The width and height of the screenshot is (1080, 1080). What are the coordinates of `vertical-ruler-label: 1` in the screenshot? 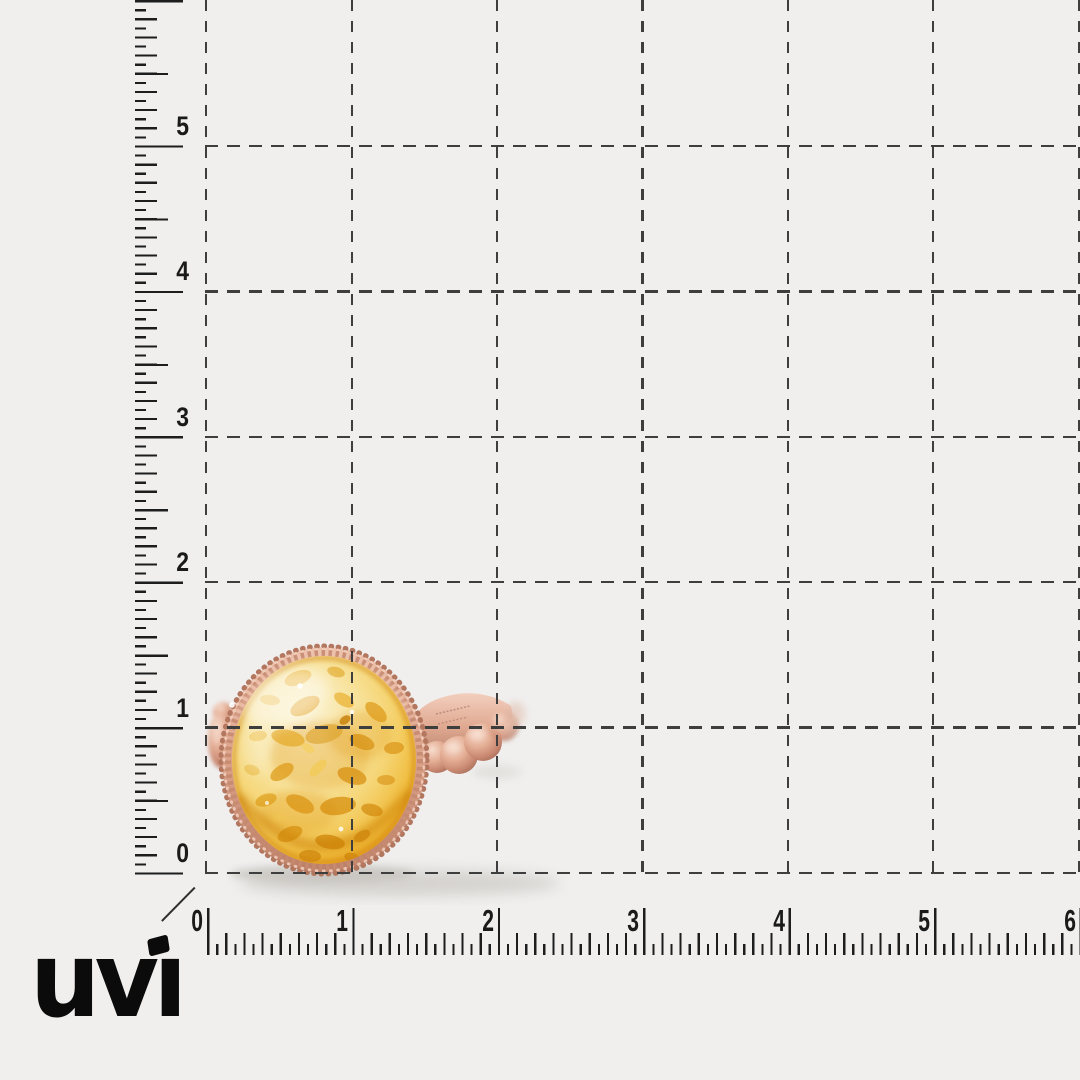 It's located at (182, 708).